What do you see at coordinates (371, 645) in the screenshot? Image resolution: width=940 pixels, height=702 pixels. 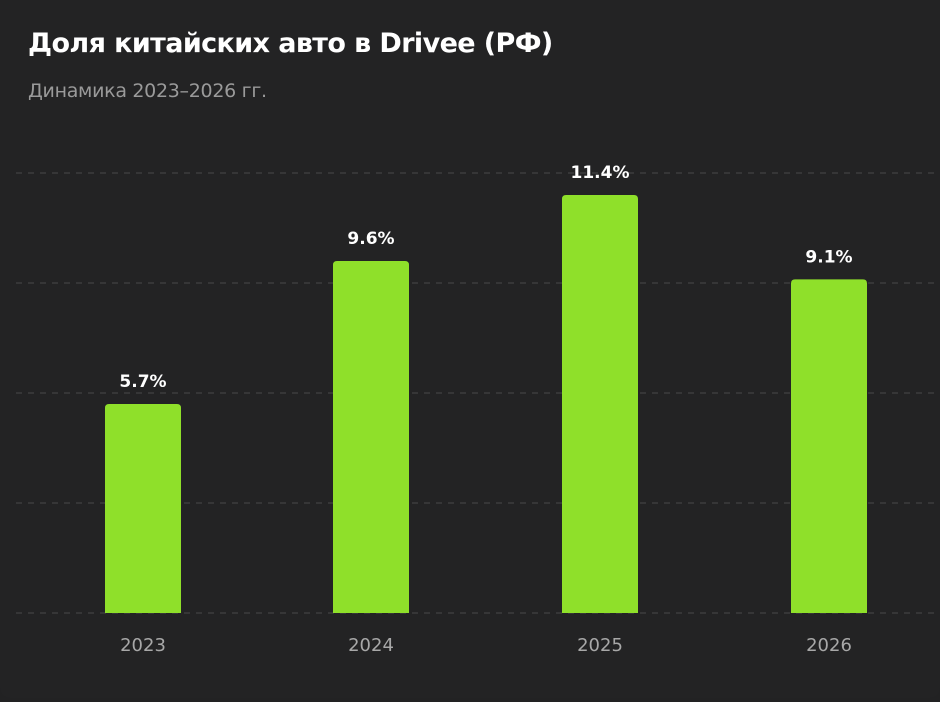 I see `x-tick-label-2024: 2024` at bounding box center [371, 645].